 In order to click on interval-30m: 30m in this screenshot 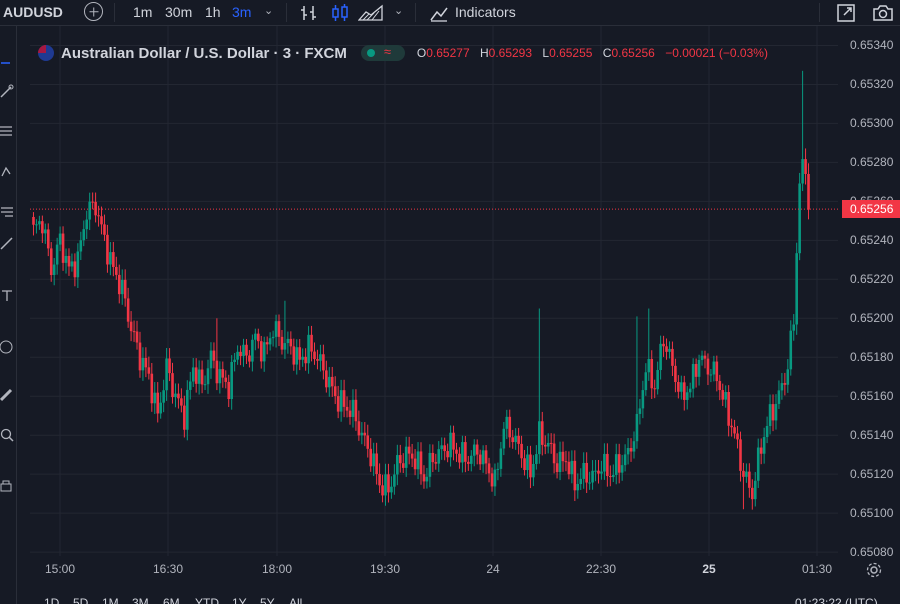, I will do `click(179, 12)`.